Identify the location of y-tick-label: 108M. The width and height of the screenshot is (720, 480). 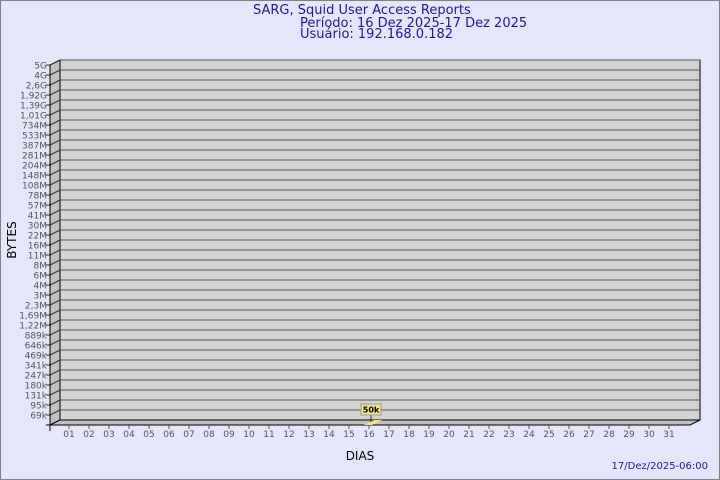
(34, 187).